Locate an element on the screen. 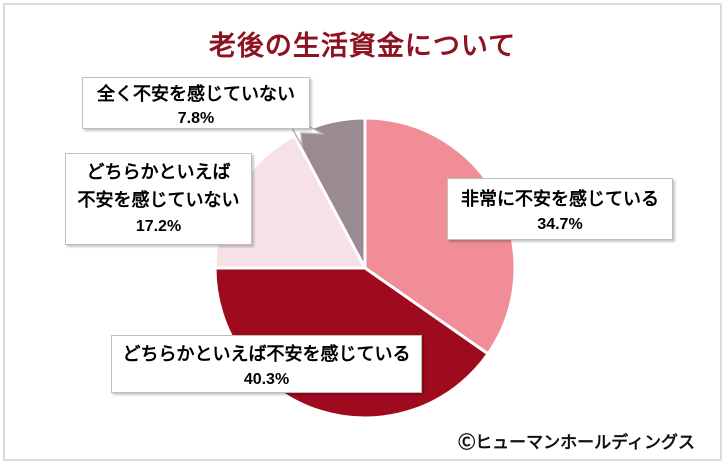 The image size is (725, 464). callout-very-anxious: 非常に不安を感じている 34.7% is located at coordinates (560, 209).